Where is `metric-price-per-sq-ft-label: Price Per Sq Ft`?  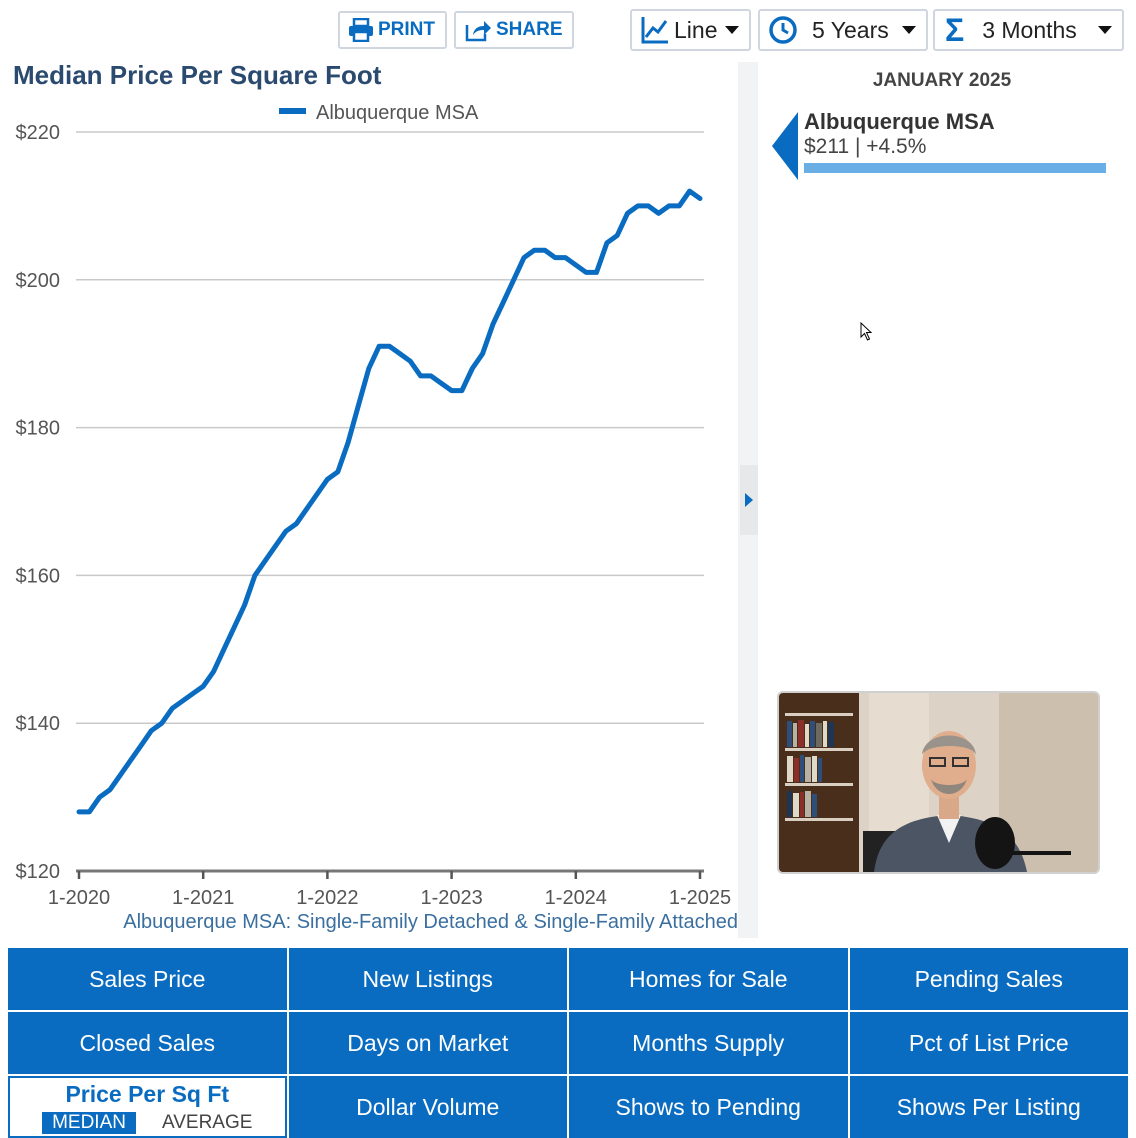
metric-price-per-sq-ft-label: Price Per Sq Ft is located at coordinates (147, 1093).